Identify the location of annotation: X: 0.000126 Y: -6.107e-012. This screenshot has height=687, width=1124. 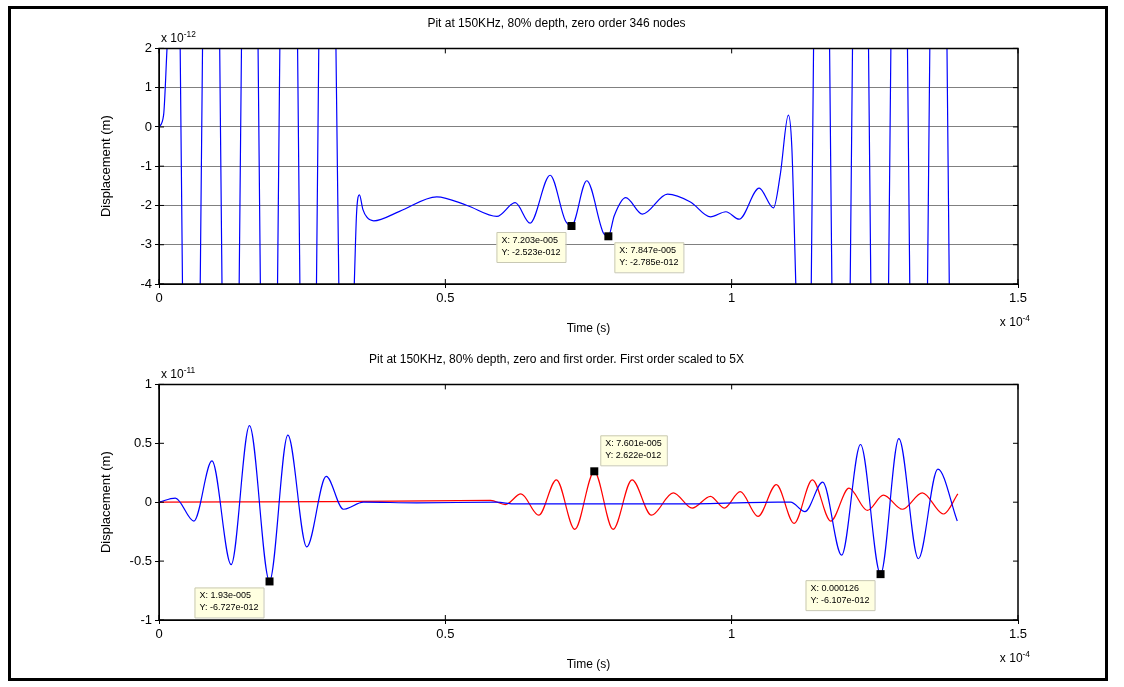
(840, 594).